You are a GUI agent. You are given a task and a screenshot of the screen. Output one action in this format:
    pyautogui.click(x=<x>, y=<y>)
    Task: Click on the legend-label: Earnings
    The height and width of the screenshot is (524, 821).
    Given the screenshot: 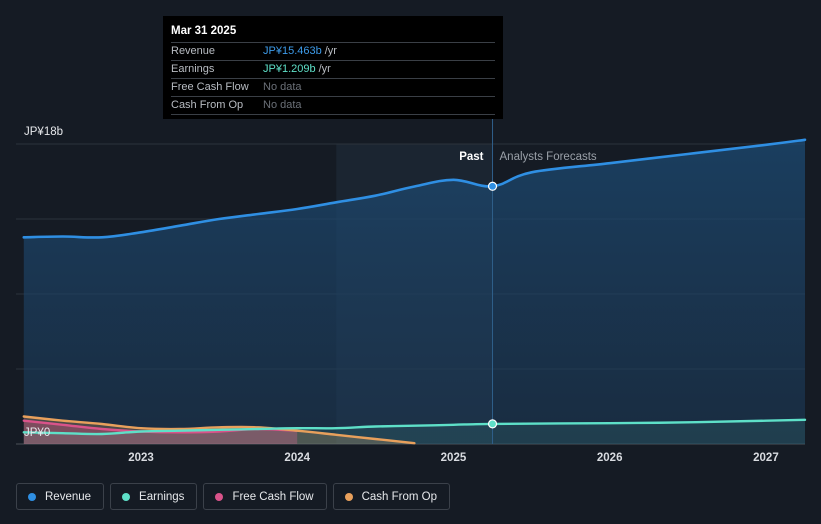 What is the action you would take?
    pyautogui.click(x=162, y=496)
    